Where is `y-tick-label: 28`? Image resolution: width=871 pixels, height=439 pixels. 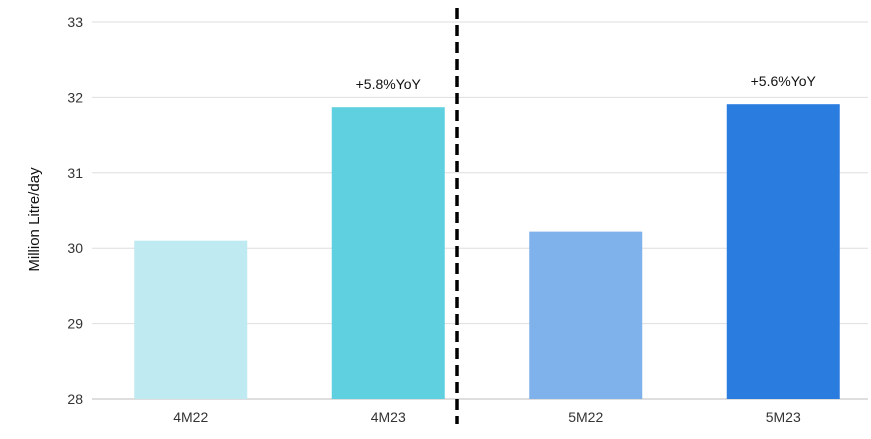 y-tick-label: 28 is located at coordinates (75, 399).